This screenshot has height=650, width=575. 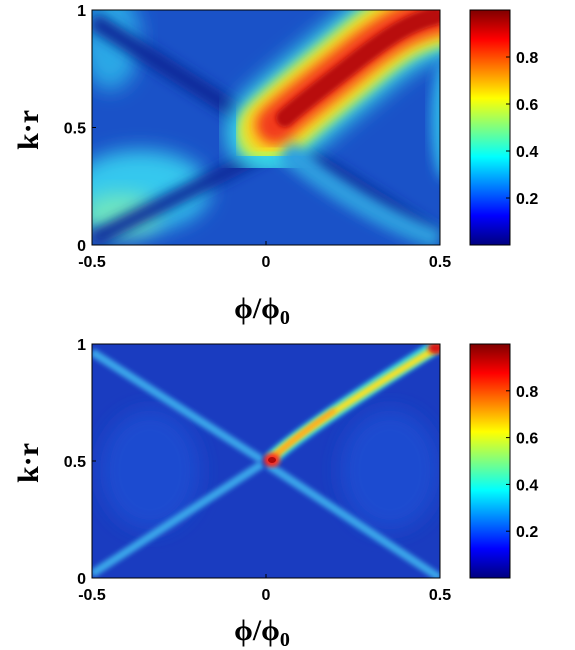 What do you see at coordinates (75, 129) in the screenshot?
I see `y-tick-label-top: 0.5` at bounding box center [75, 129].